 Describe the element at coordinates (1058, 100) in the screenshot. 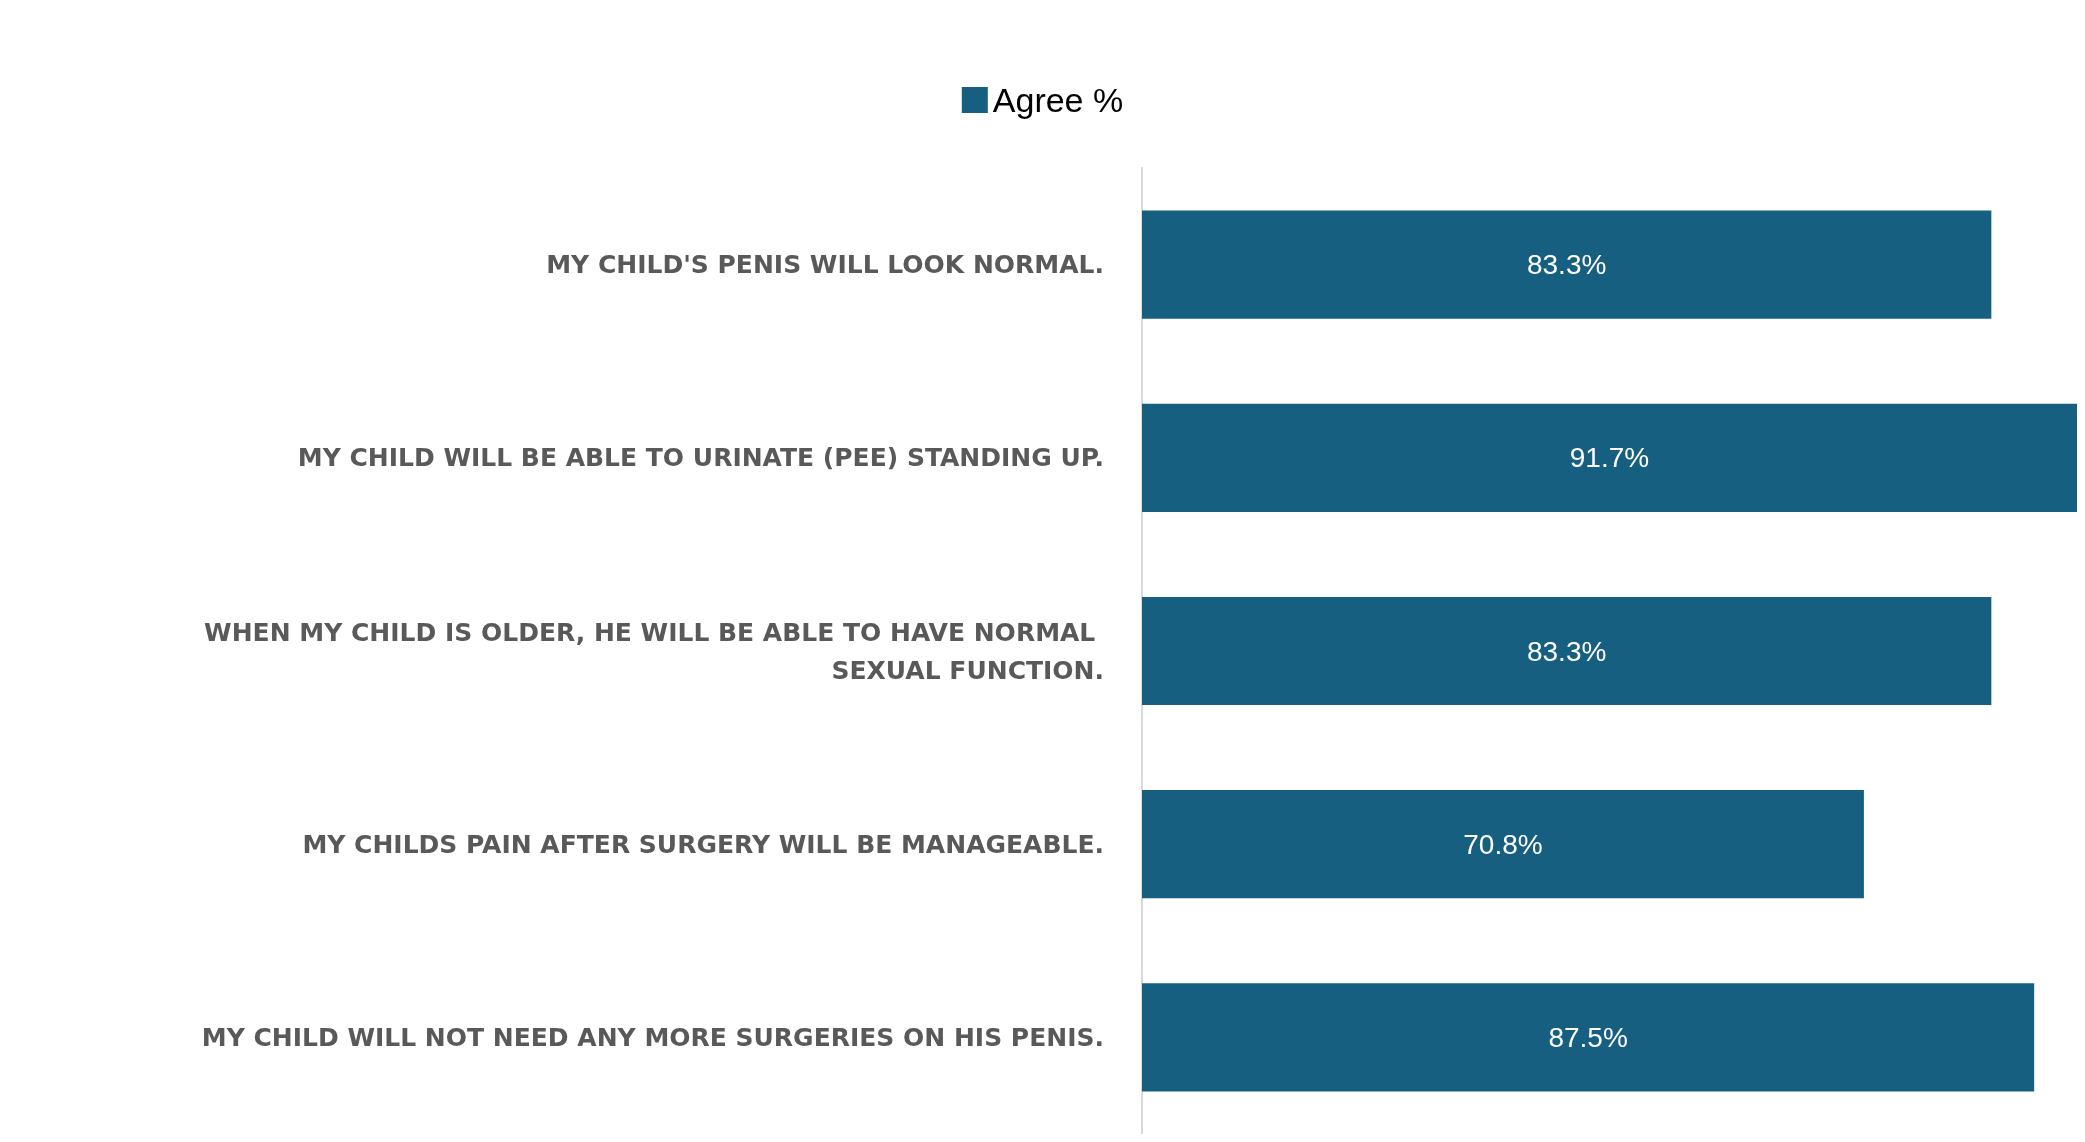

I see `legend-label: Agree %` at that location.